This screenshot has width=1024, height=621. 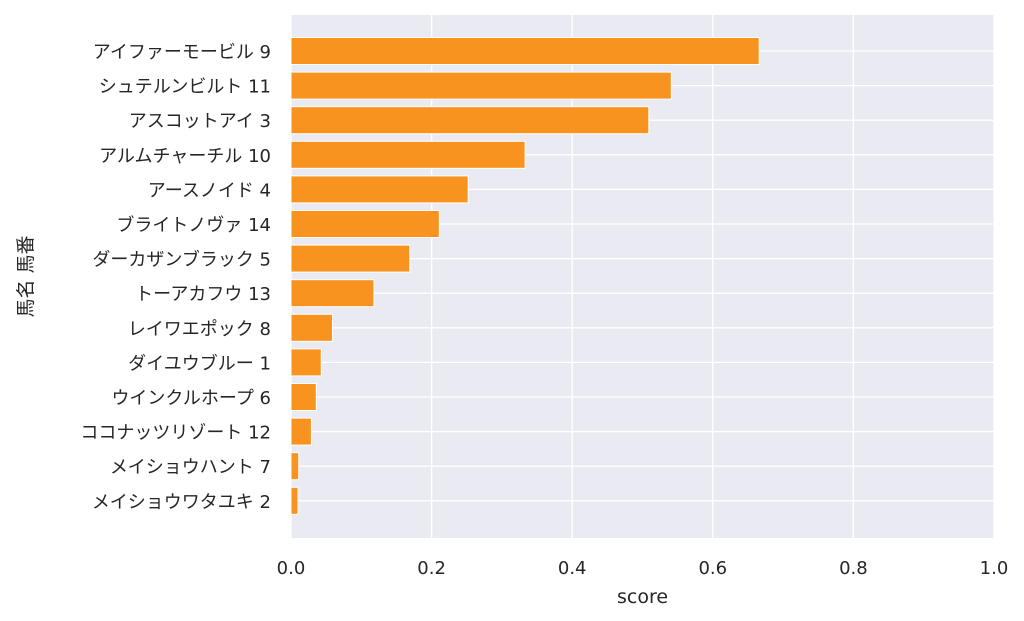 What do you see at coordinates (175, 433) in the screenshot?
I see `y-tick-label: ココナッツリゾート 12` at bounding box center [175, 433].